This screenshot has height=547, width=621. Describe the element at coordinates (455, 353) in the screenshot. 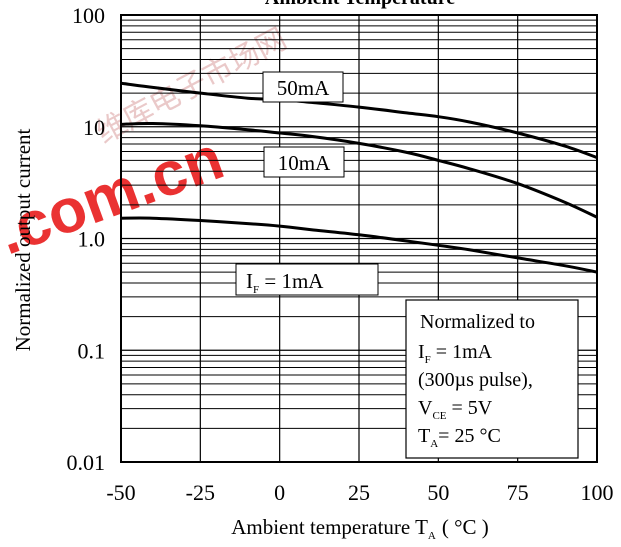

I see `note-line-2: IF = 1mA` at that location.